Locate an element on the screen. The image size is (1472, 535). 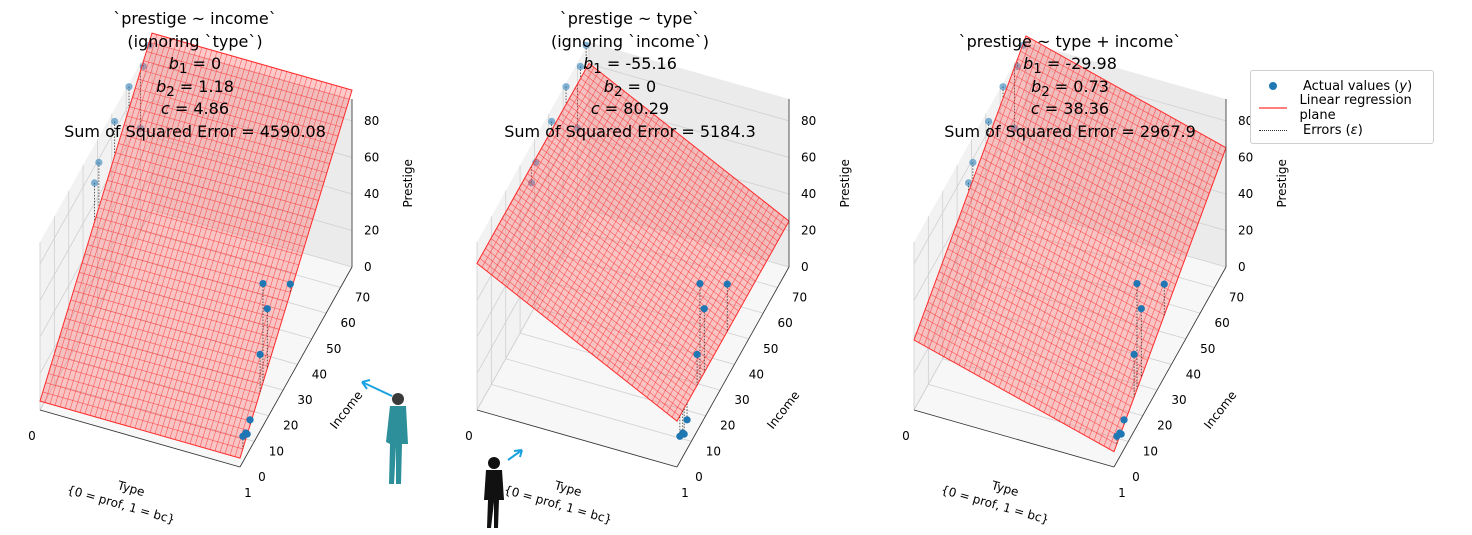
regression-plane is located at coordinates (633, 242).